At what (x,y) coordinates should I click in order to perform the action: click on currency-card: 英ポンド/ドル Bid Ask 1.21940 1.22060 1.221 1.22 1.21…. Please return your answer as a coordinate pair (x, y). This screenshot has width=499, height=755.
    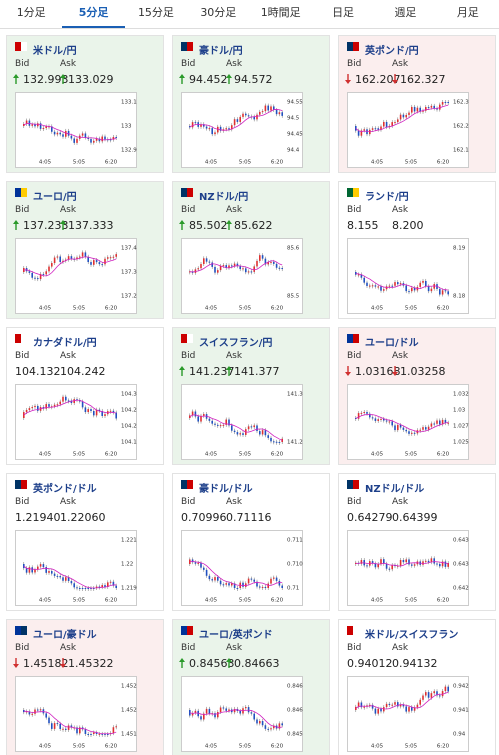
    Looking at the image, I should click on (85, 542).